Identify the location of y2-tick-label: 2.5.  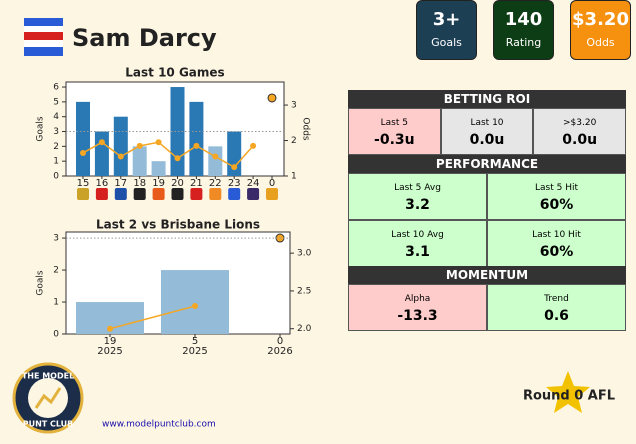
(304, 291).